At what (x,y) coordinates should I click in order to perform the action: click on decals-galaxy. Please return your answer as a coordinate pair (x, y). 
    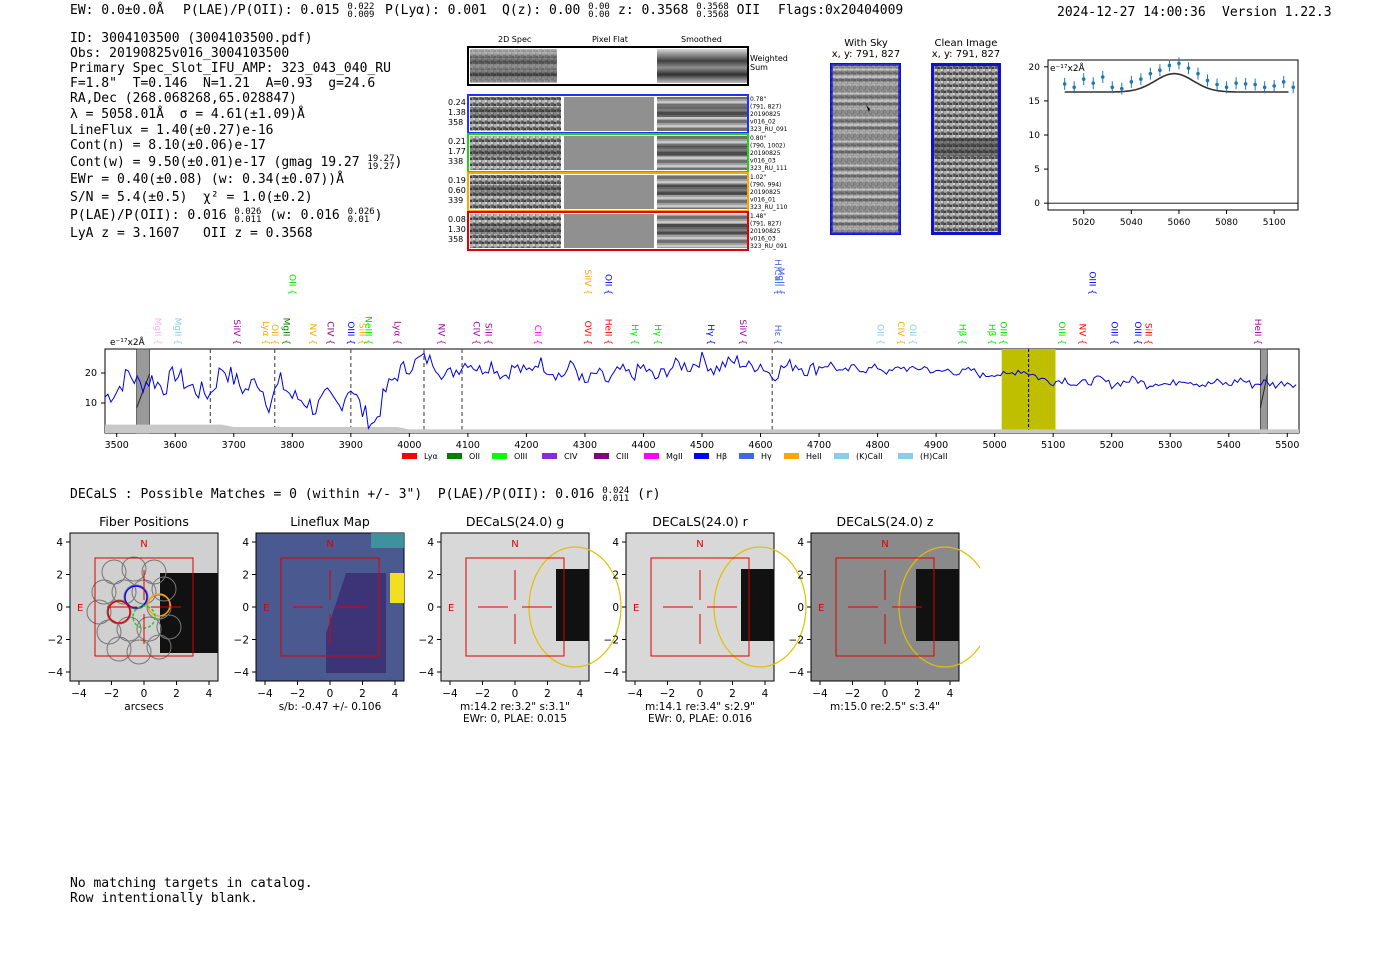
    Looking at the image, I should click on (757, 605).